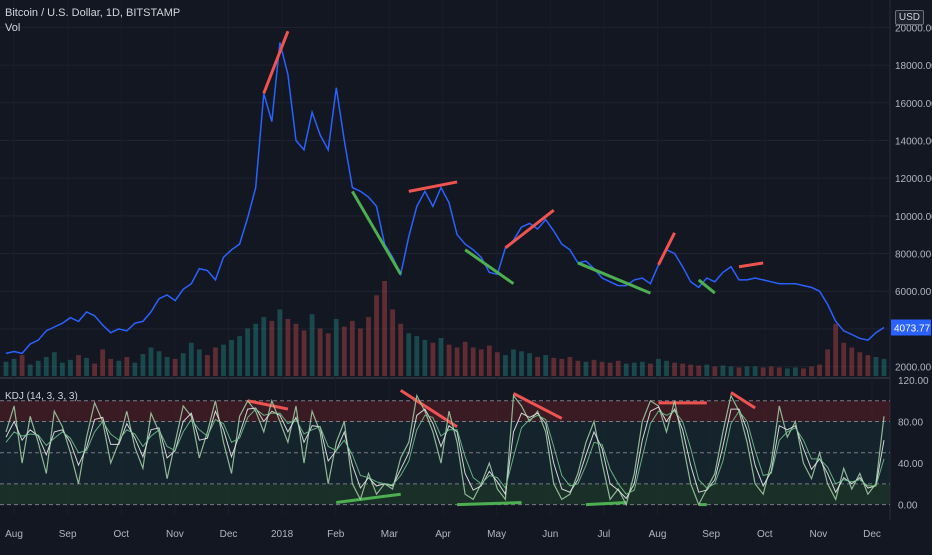 This screenshot has width=932, height=555. Describe the element at coordinates (496, 534) in the screenshot. I see `x-tick-label: May` at that location.